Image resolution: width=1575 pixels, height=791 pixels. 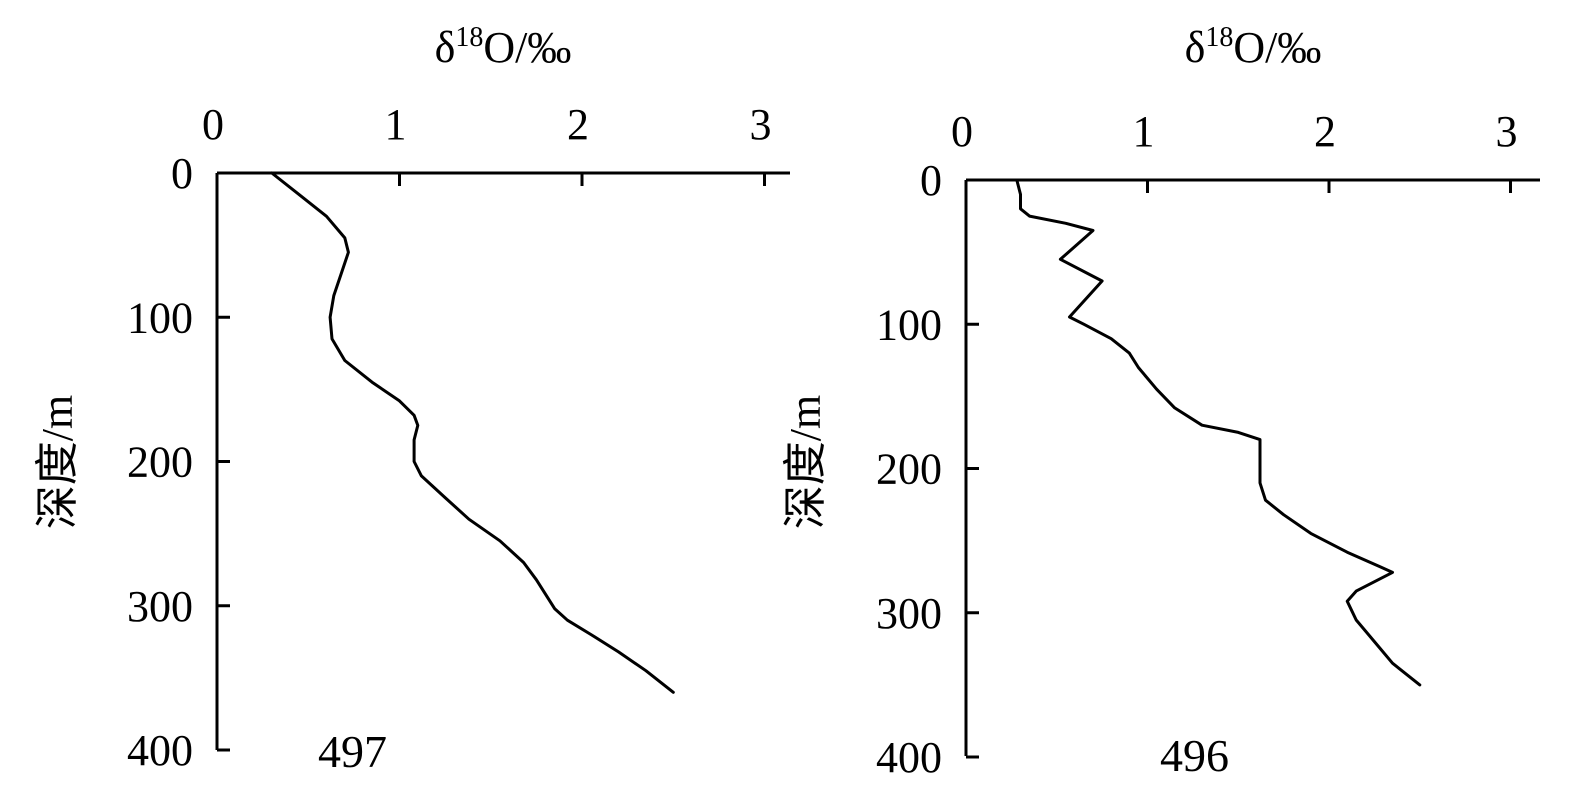 I want to click on station-label: 497, so click(x=352, y=751).